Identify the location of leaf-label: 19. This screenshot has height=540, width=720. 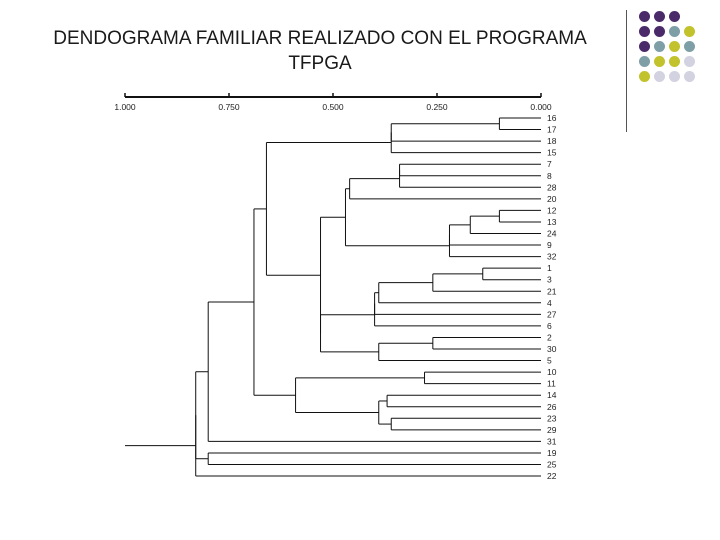
(552, 453).